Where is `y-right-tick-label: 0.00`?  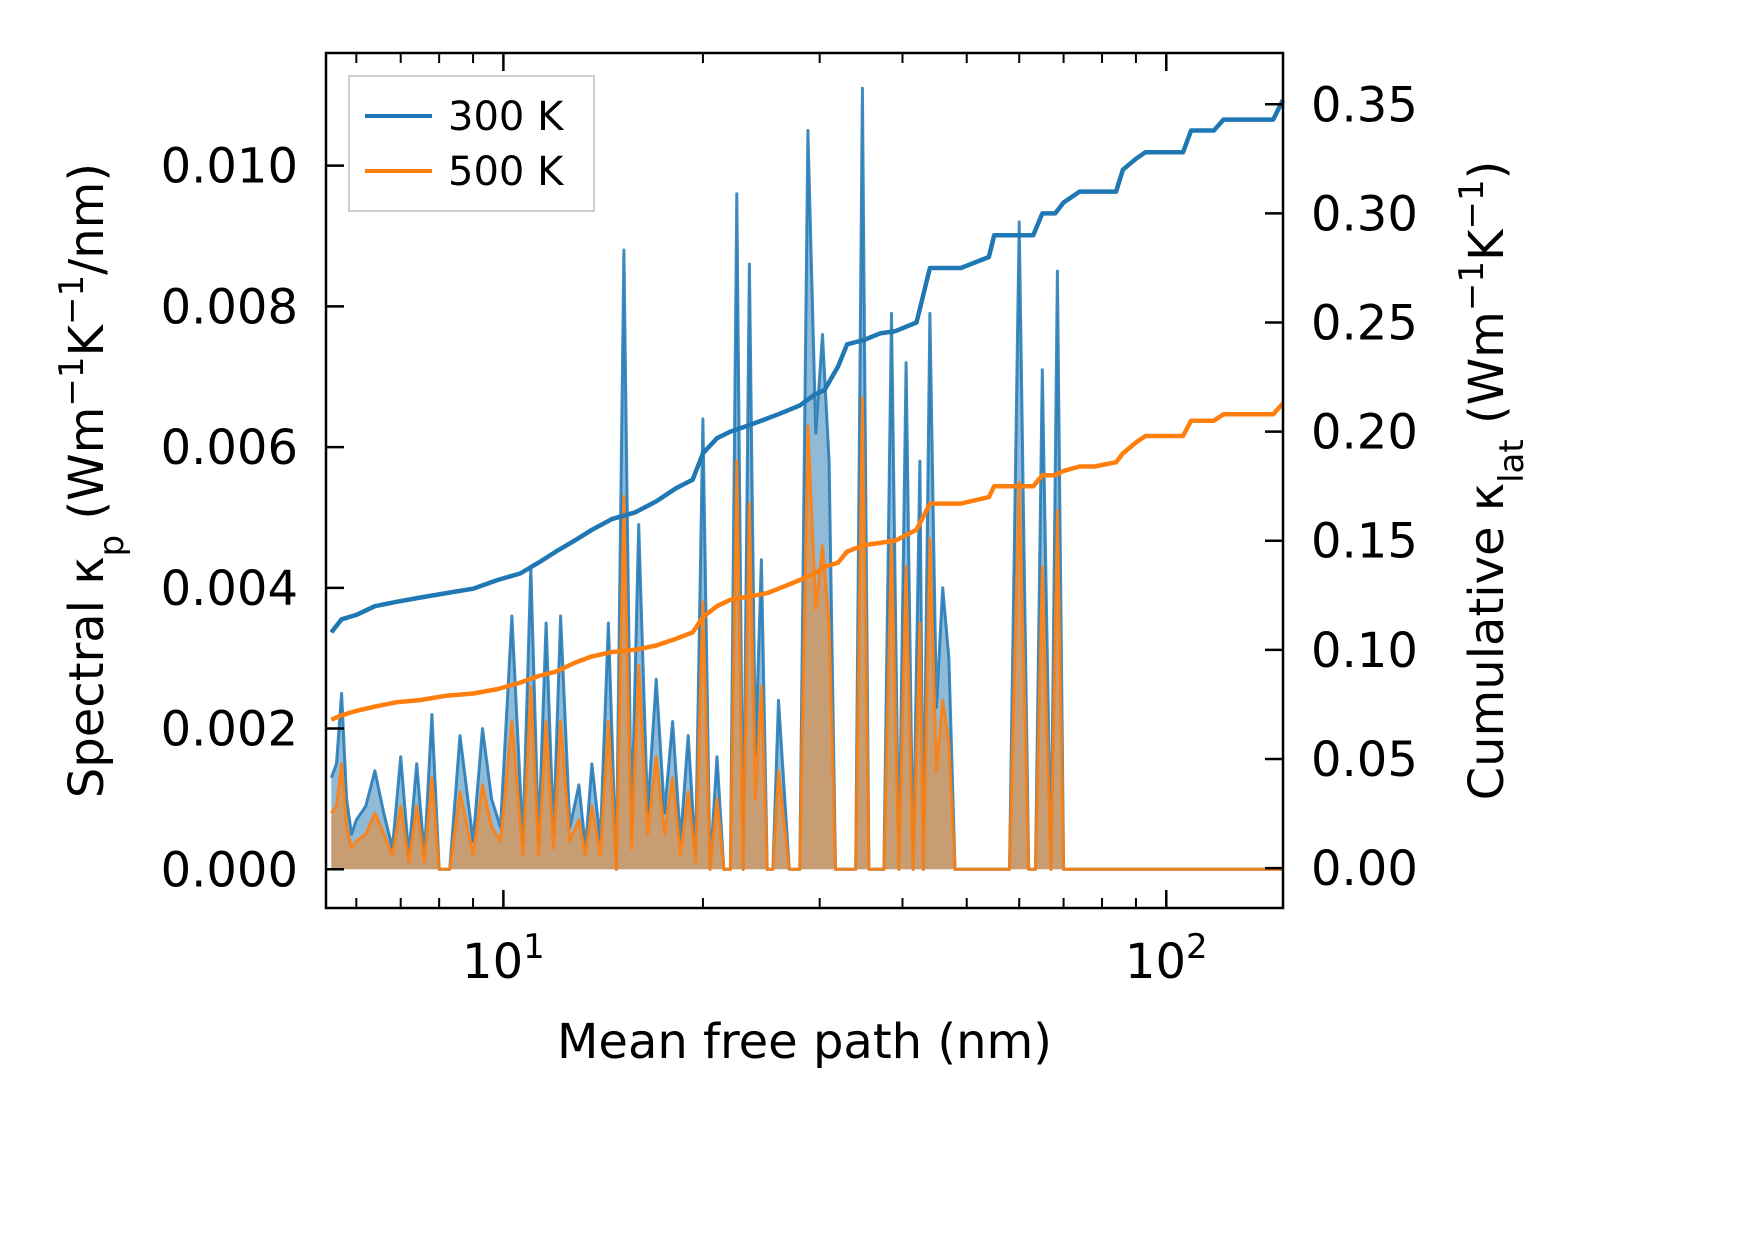 y-right-tick-label: 0.00 is located at coordinates (1364, 869).